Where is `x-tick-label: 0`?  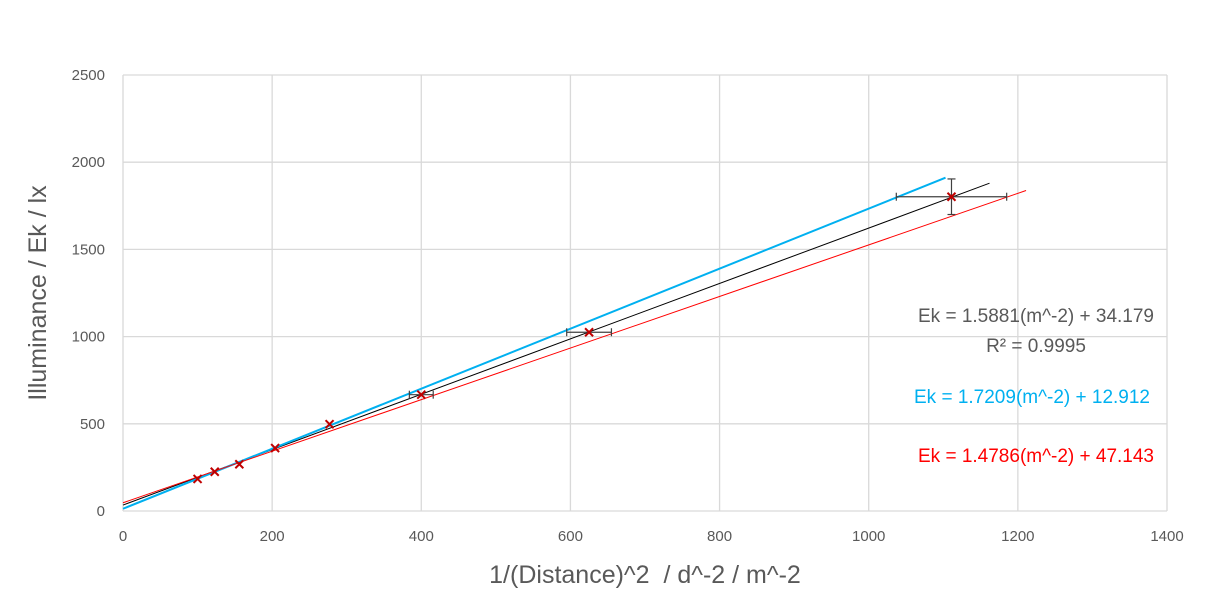
x-tick-label: 0 is located at coordinates (123, 536).